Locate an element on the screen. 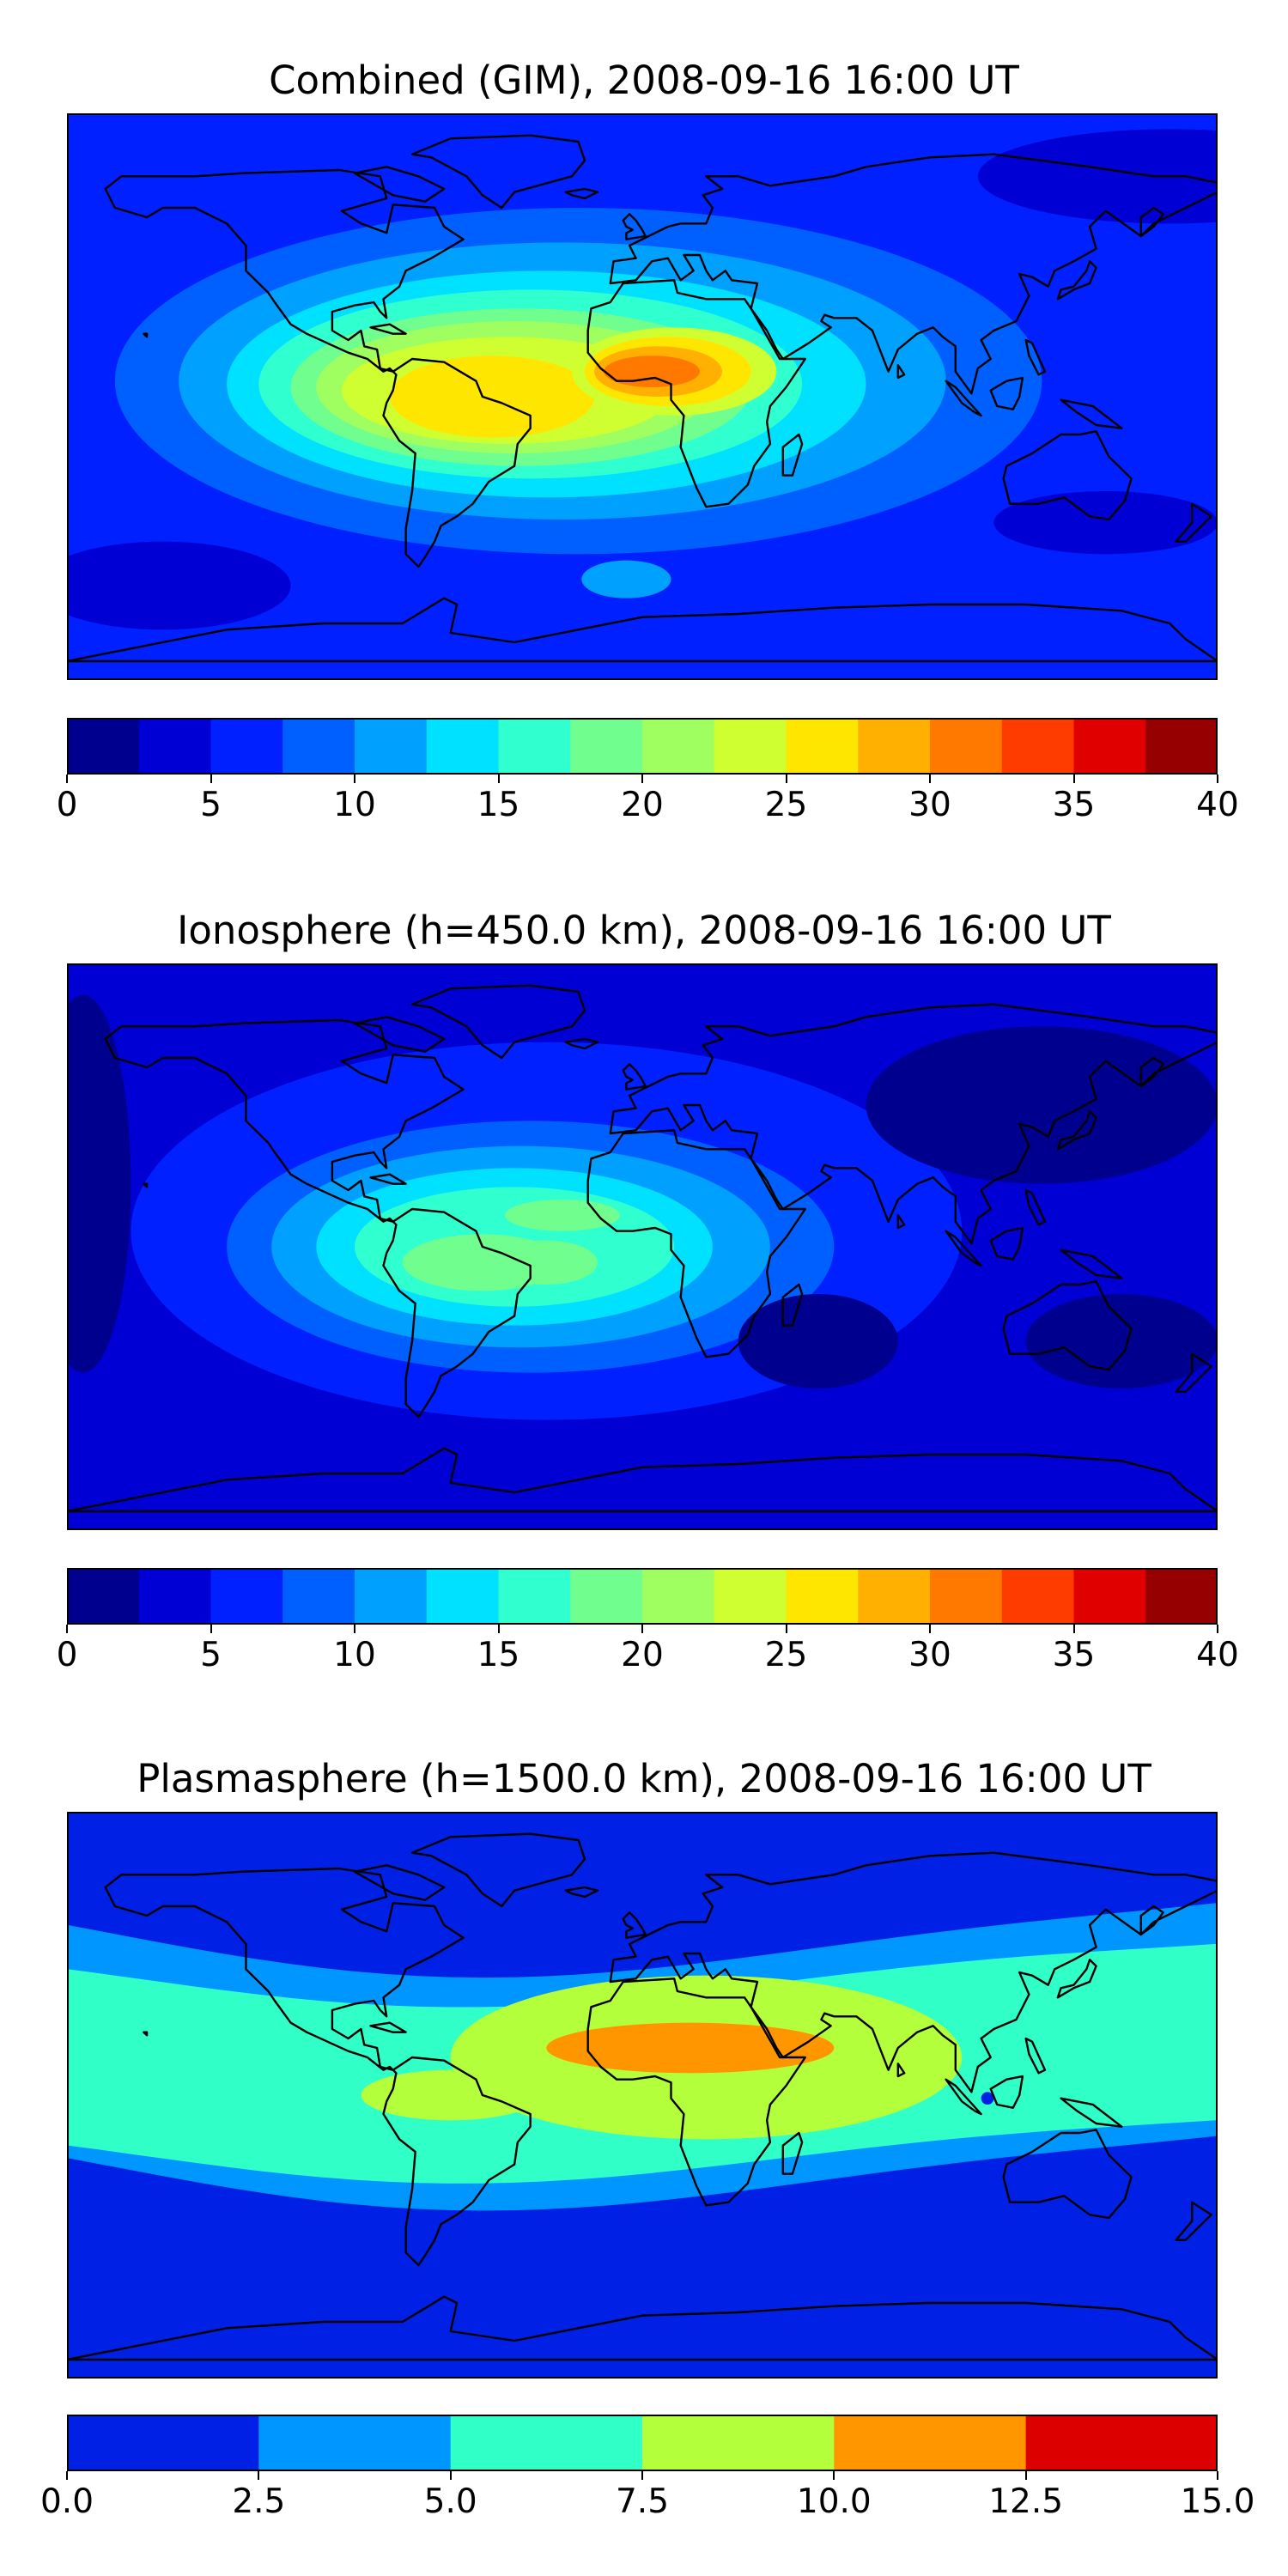 The image size is (1288, 2576). coastline-new-guinea is located at coordinates (1091, 2112).